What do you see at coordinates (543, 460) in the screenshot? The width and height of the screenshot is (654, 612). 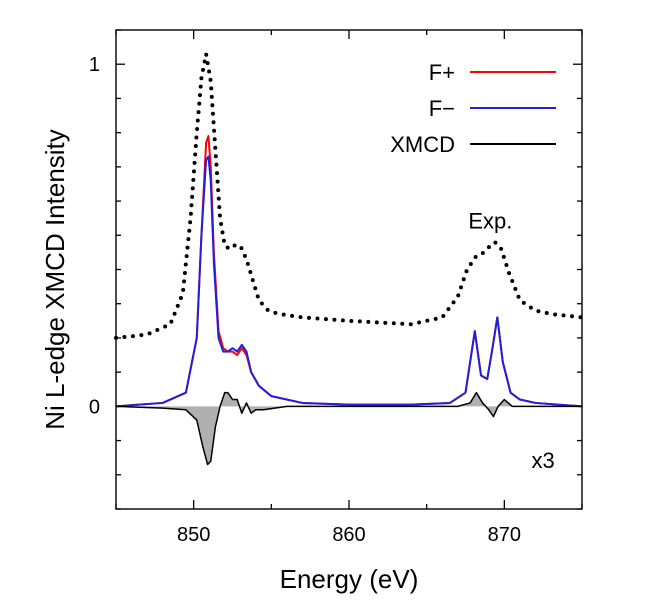 I see `scale-annotation: x3` at bounding box center [543, 460].